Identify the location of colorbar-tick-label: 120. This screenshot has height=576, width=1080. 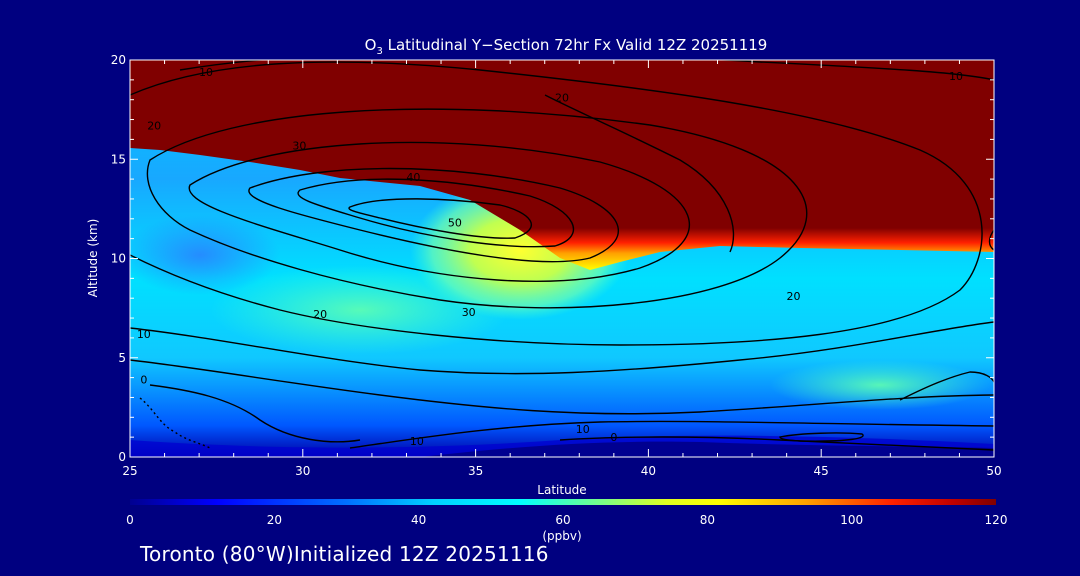
(996, 520).